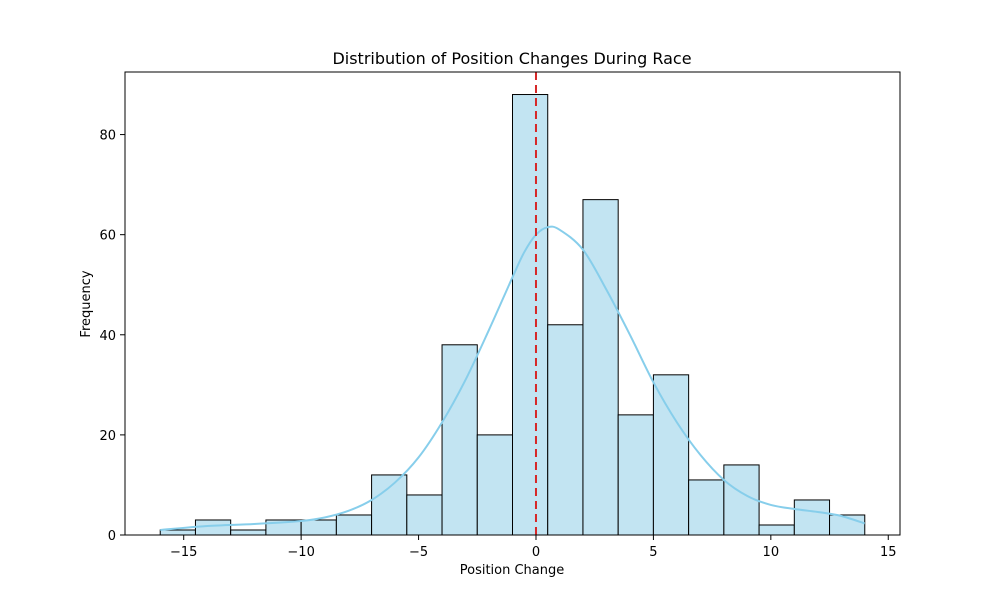  What do you see at coordinates (300, 552) in the screenshot?
I see `x-tick-label: −10` at bounding box center [300, 552].